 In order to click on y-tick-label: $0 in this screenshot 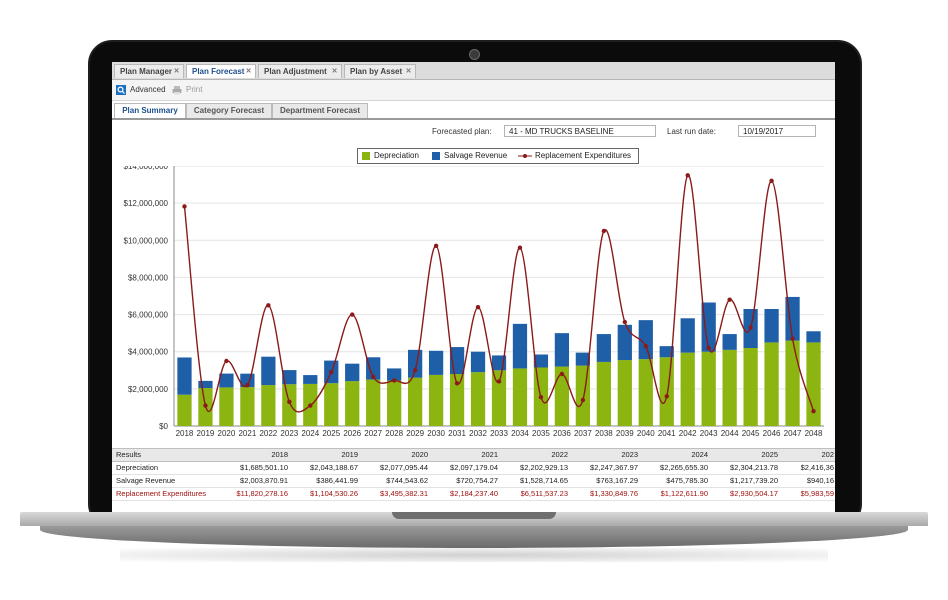, I will do `click(163, 426)`.